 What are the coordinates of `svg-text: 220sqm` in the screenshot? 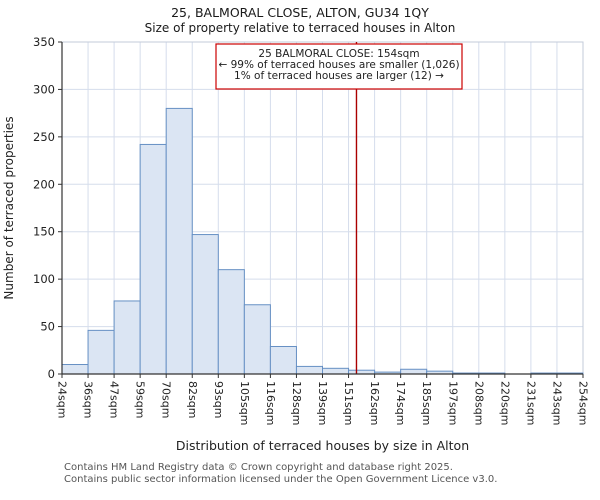 It's located at (504, 403).